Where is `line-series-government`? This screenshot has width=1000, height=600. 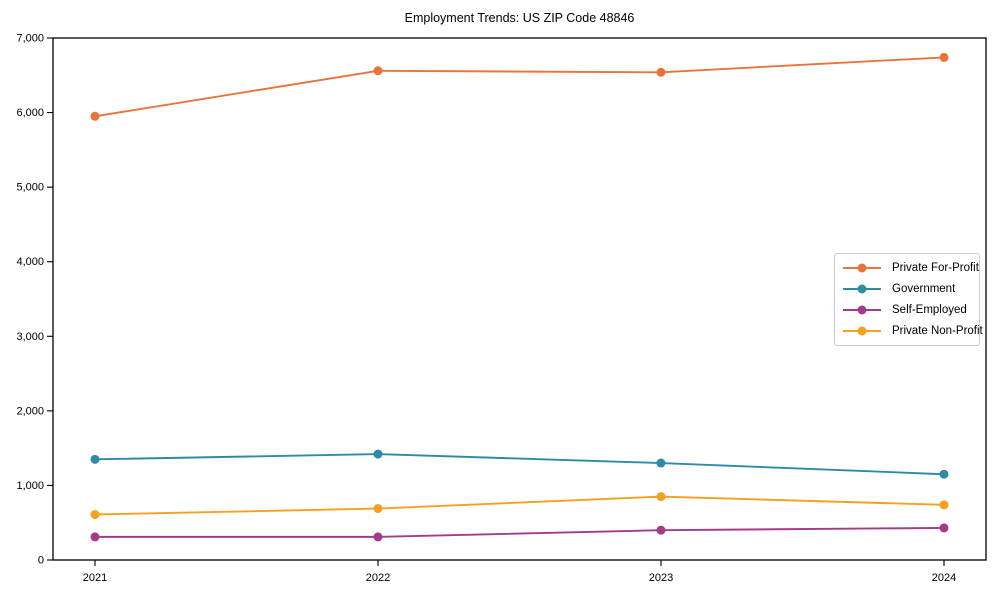 line-series-government is located at coordinates (519, 464).